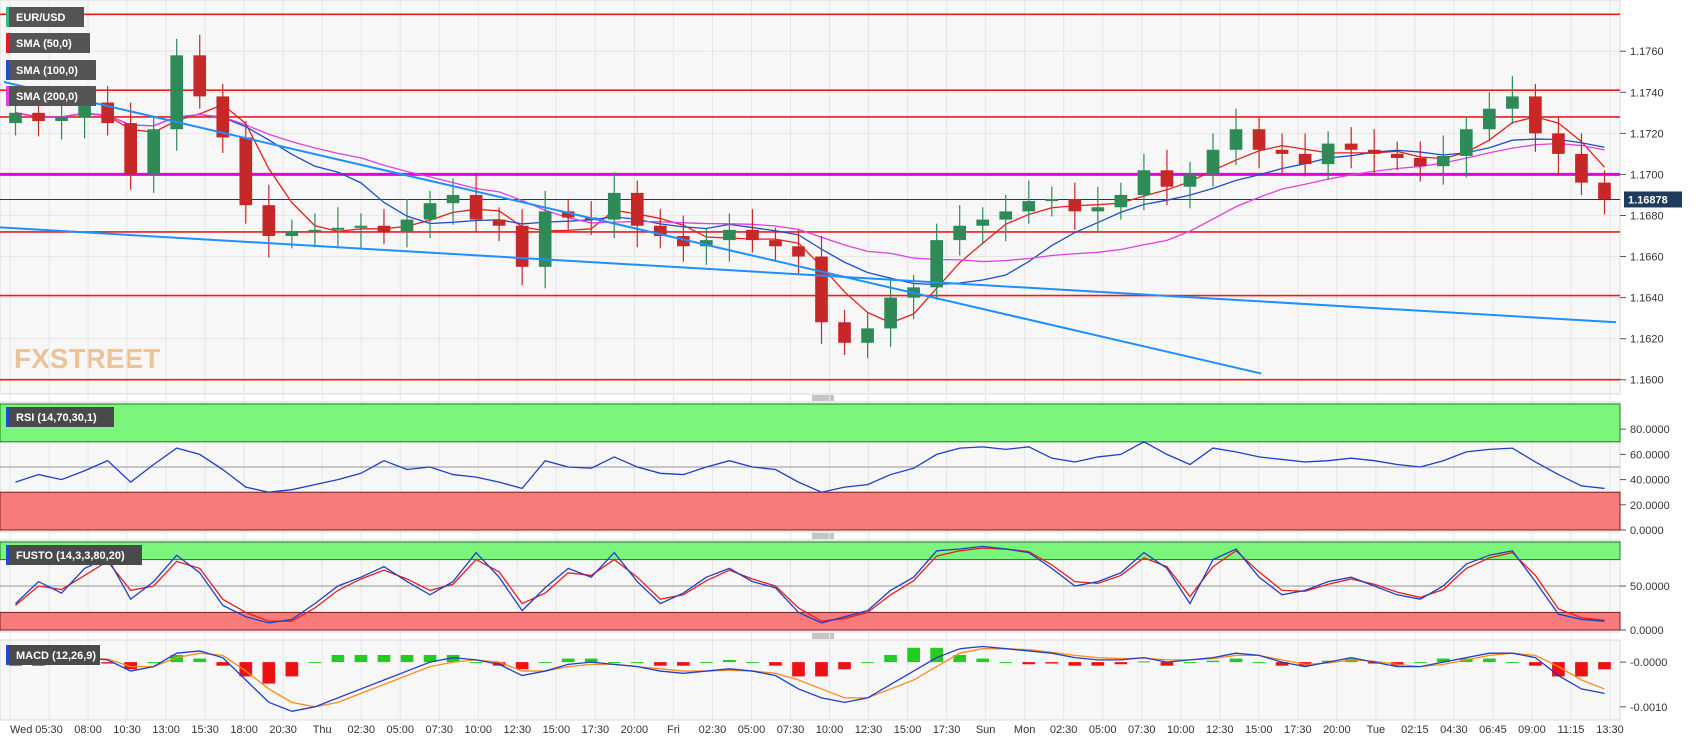 The width and height of the screenshot is (1707, 738). What do you see at coordinates (205, 730) in the screenshot?
I see `time-tick-label: 15:30` at bounding box center [205, 730].